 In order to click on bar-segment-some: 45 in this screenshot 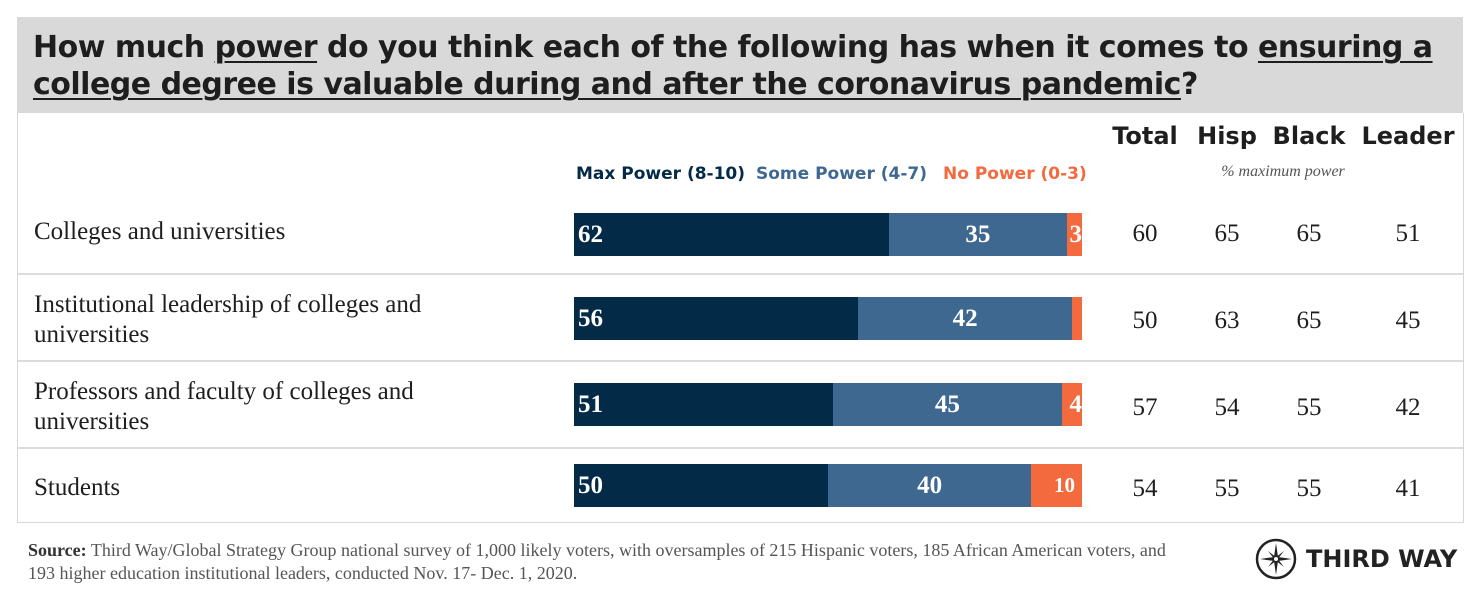, I will do `click(947, 404)`.